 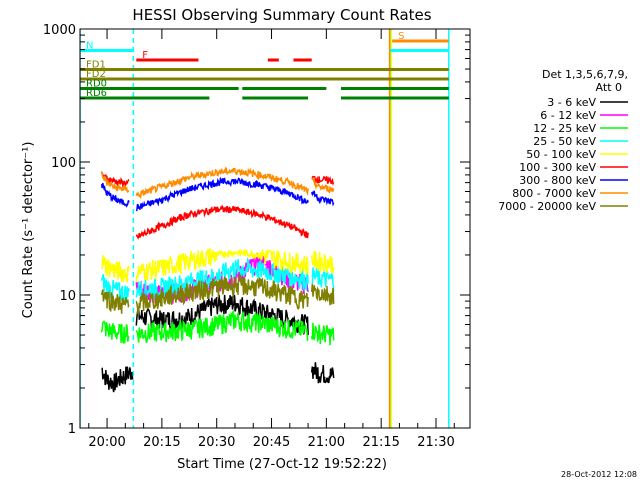 I want to click on y-axis-label: Count Rate (s⁻¹ detector⁻¹), so click(x=28, y=230).